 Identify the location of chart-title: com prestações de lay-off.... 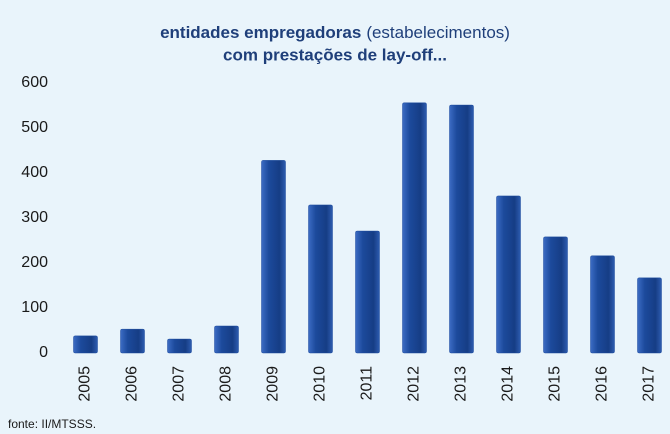
(335, 54).